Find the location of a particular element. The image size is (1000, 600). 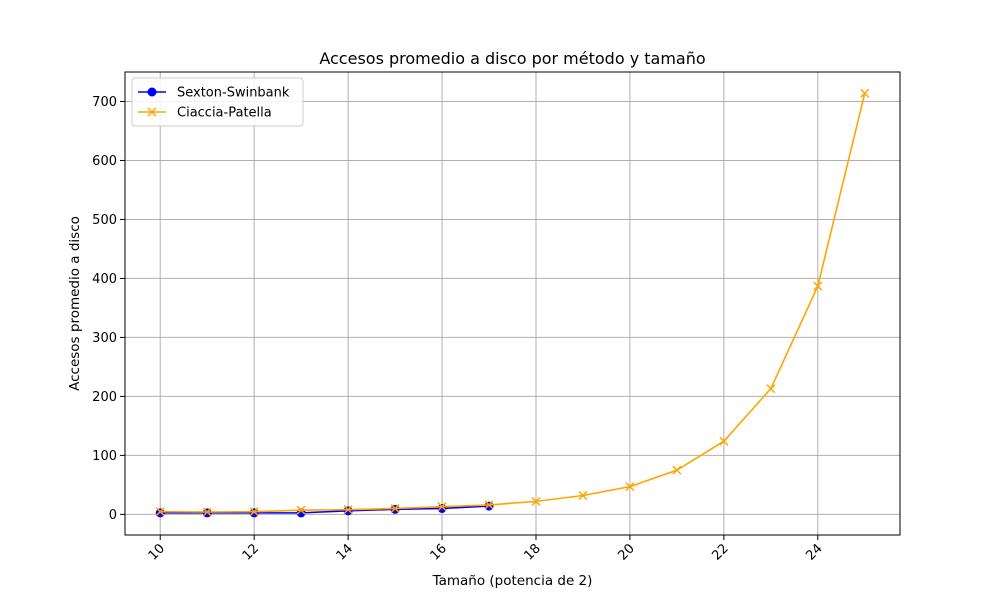

legend-box is located at coordinates (217, 102).